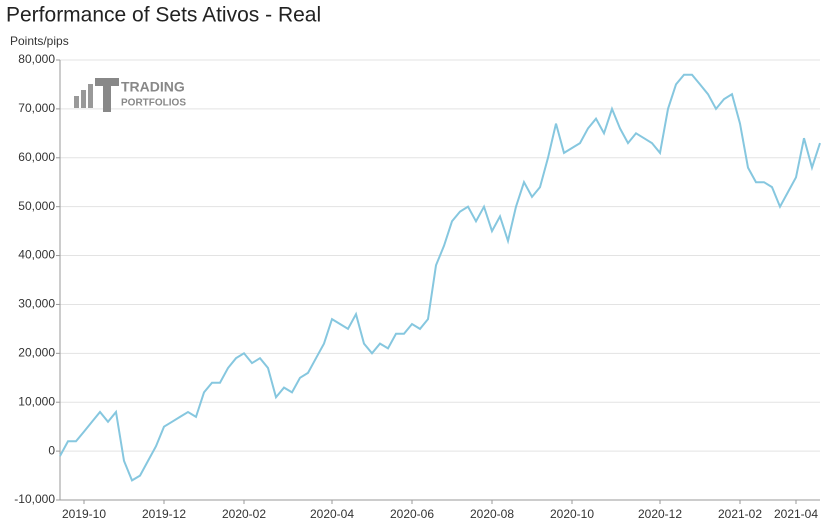  What do you see at coordinates (572, 514) in the screenshot?
I see `x-tick-label: 2020-10` at bounding box center [572, 514].